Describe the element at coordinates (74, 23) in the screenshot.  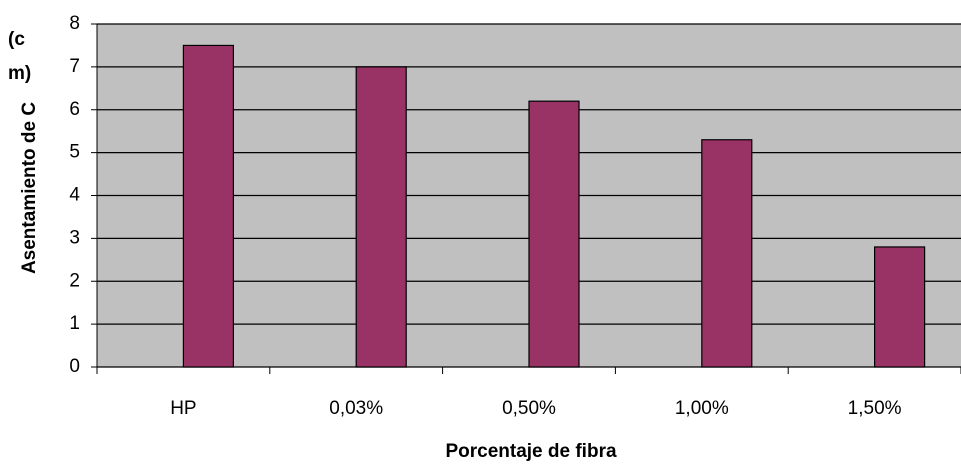
I see `y-tick-label: 8` at that location.